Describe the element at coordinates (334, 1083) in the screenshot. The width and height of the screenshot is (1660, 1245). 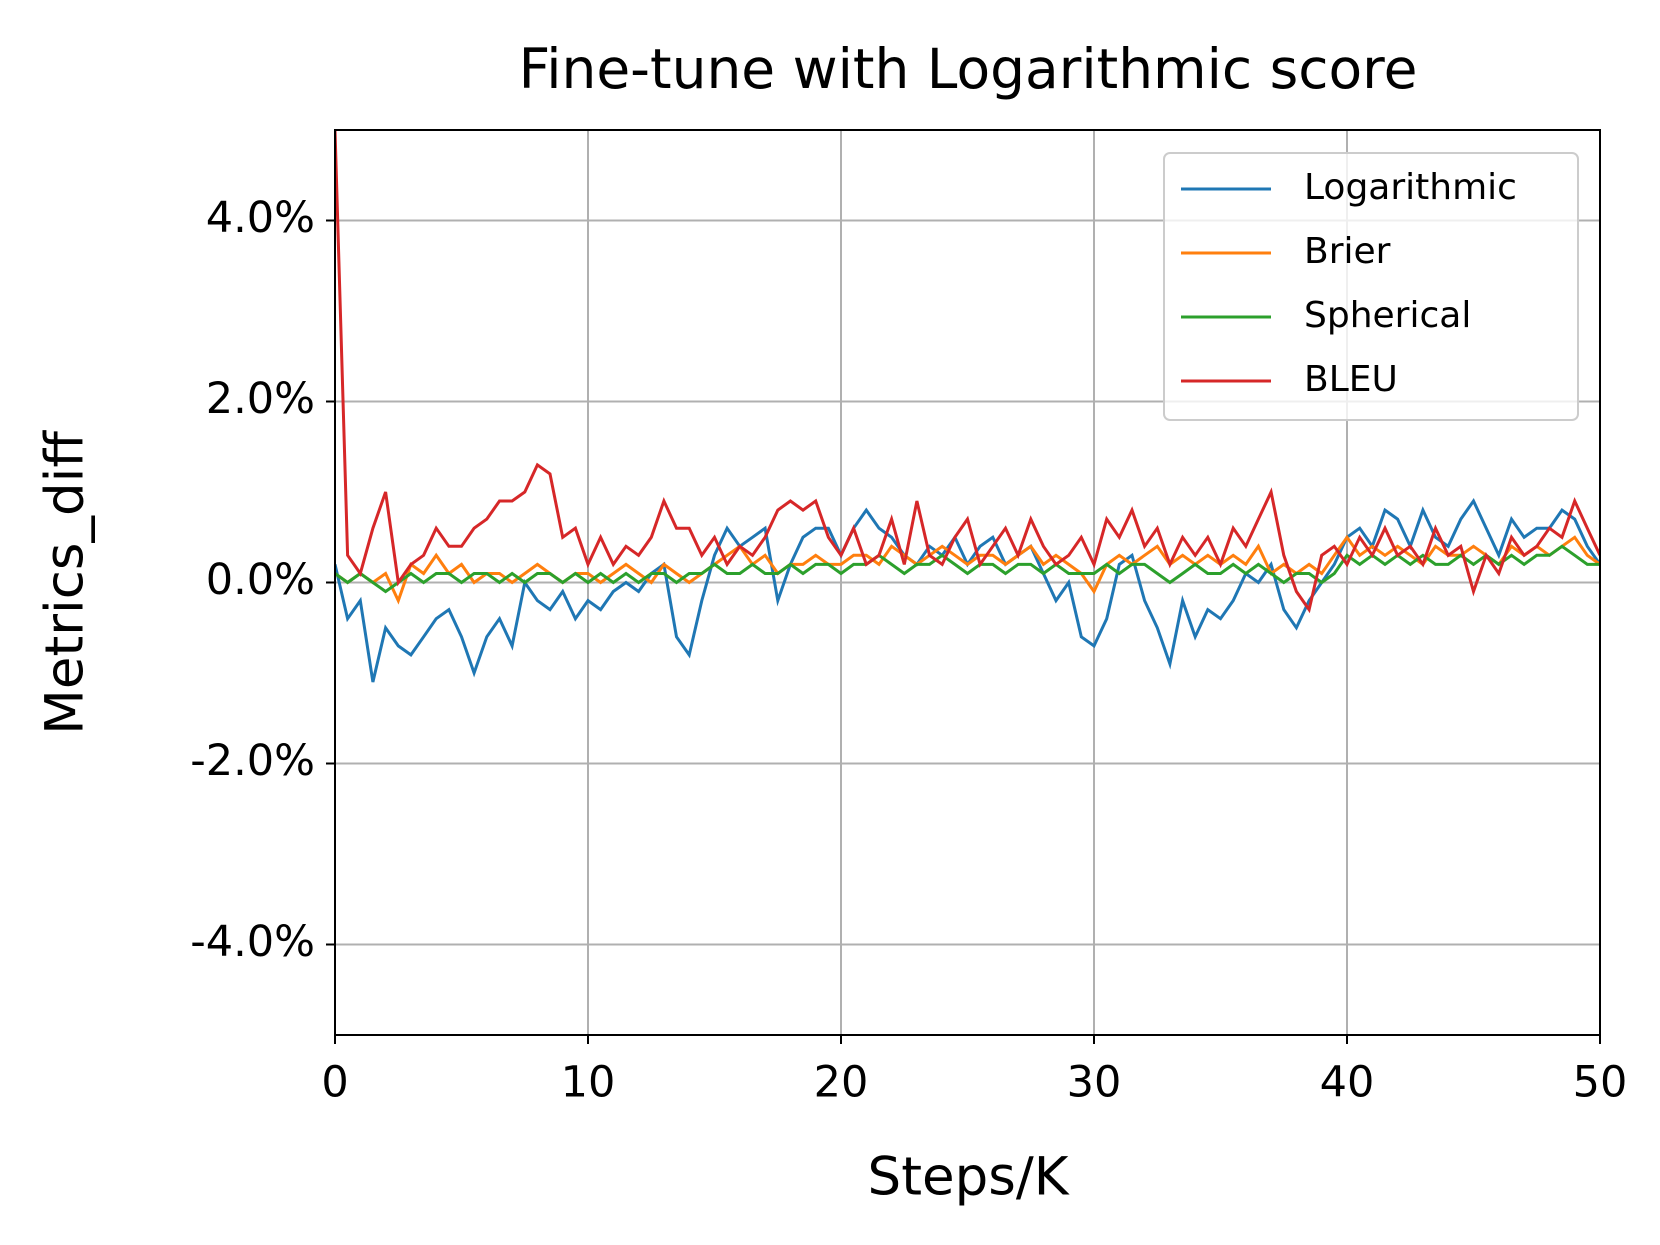
I see `x-tick-label: 0` at that location.